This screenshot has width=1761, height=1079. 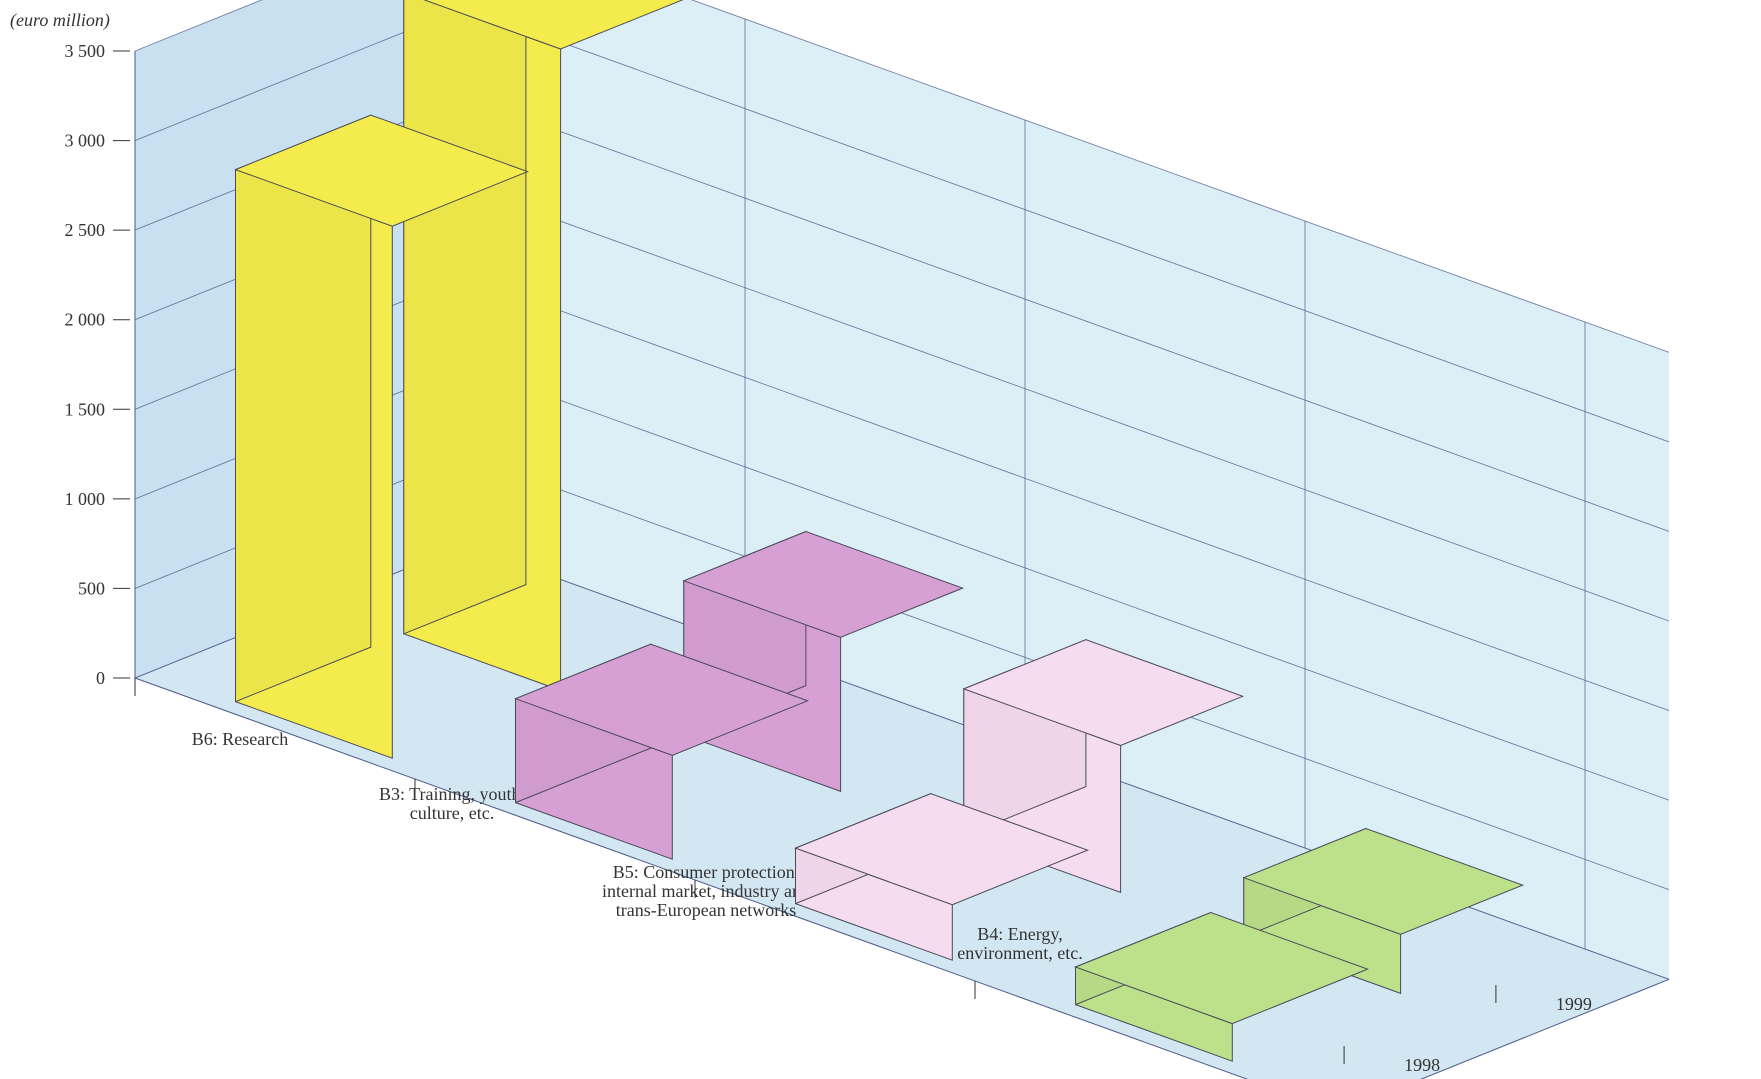 I want to click on y-tick-label: 500, so click(x=91, y=588).